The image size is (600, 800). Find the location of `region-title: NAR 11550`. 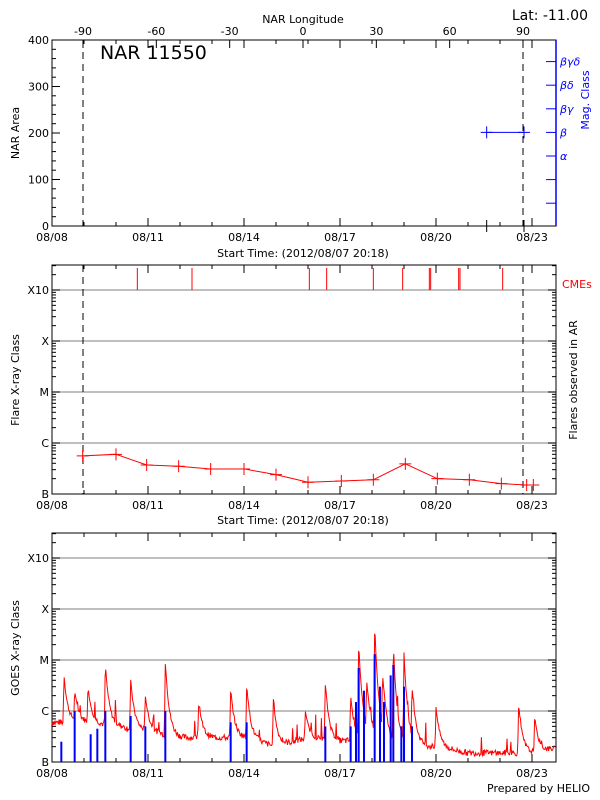

region-title: NAR 11550 is located at coordinates (153, 53).